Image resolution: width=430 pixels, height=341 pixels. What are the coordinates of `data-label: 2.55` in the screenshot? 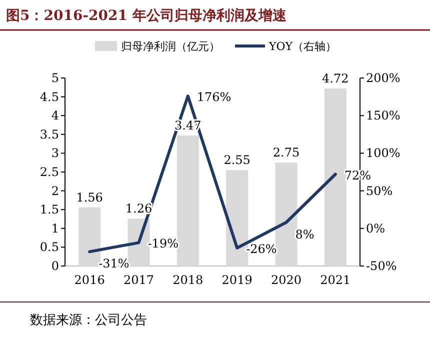 It's located at (237, 160).